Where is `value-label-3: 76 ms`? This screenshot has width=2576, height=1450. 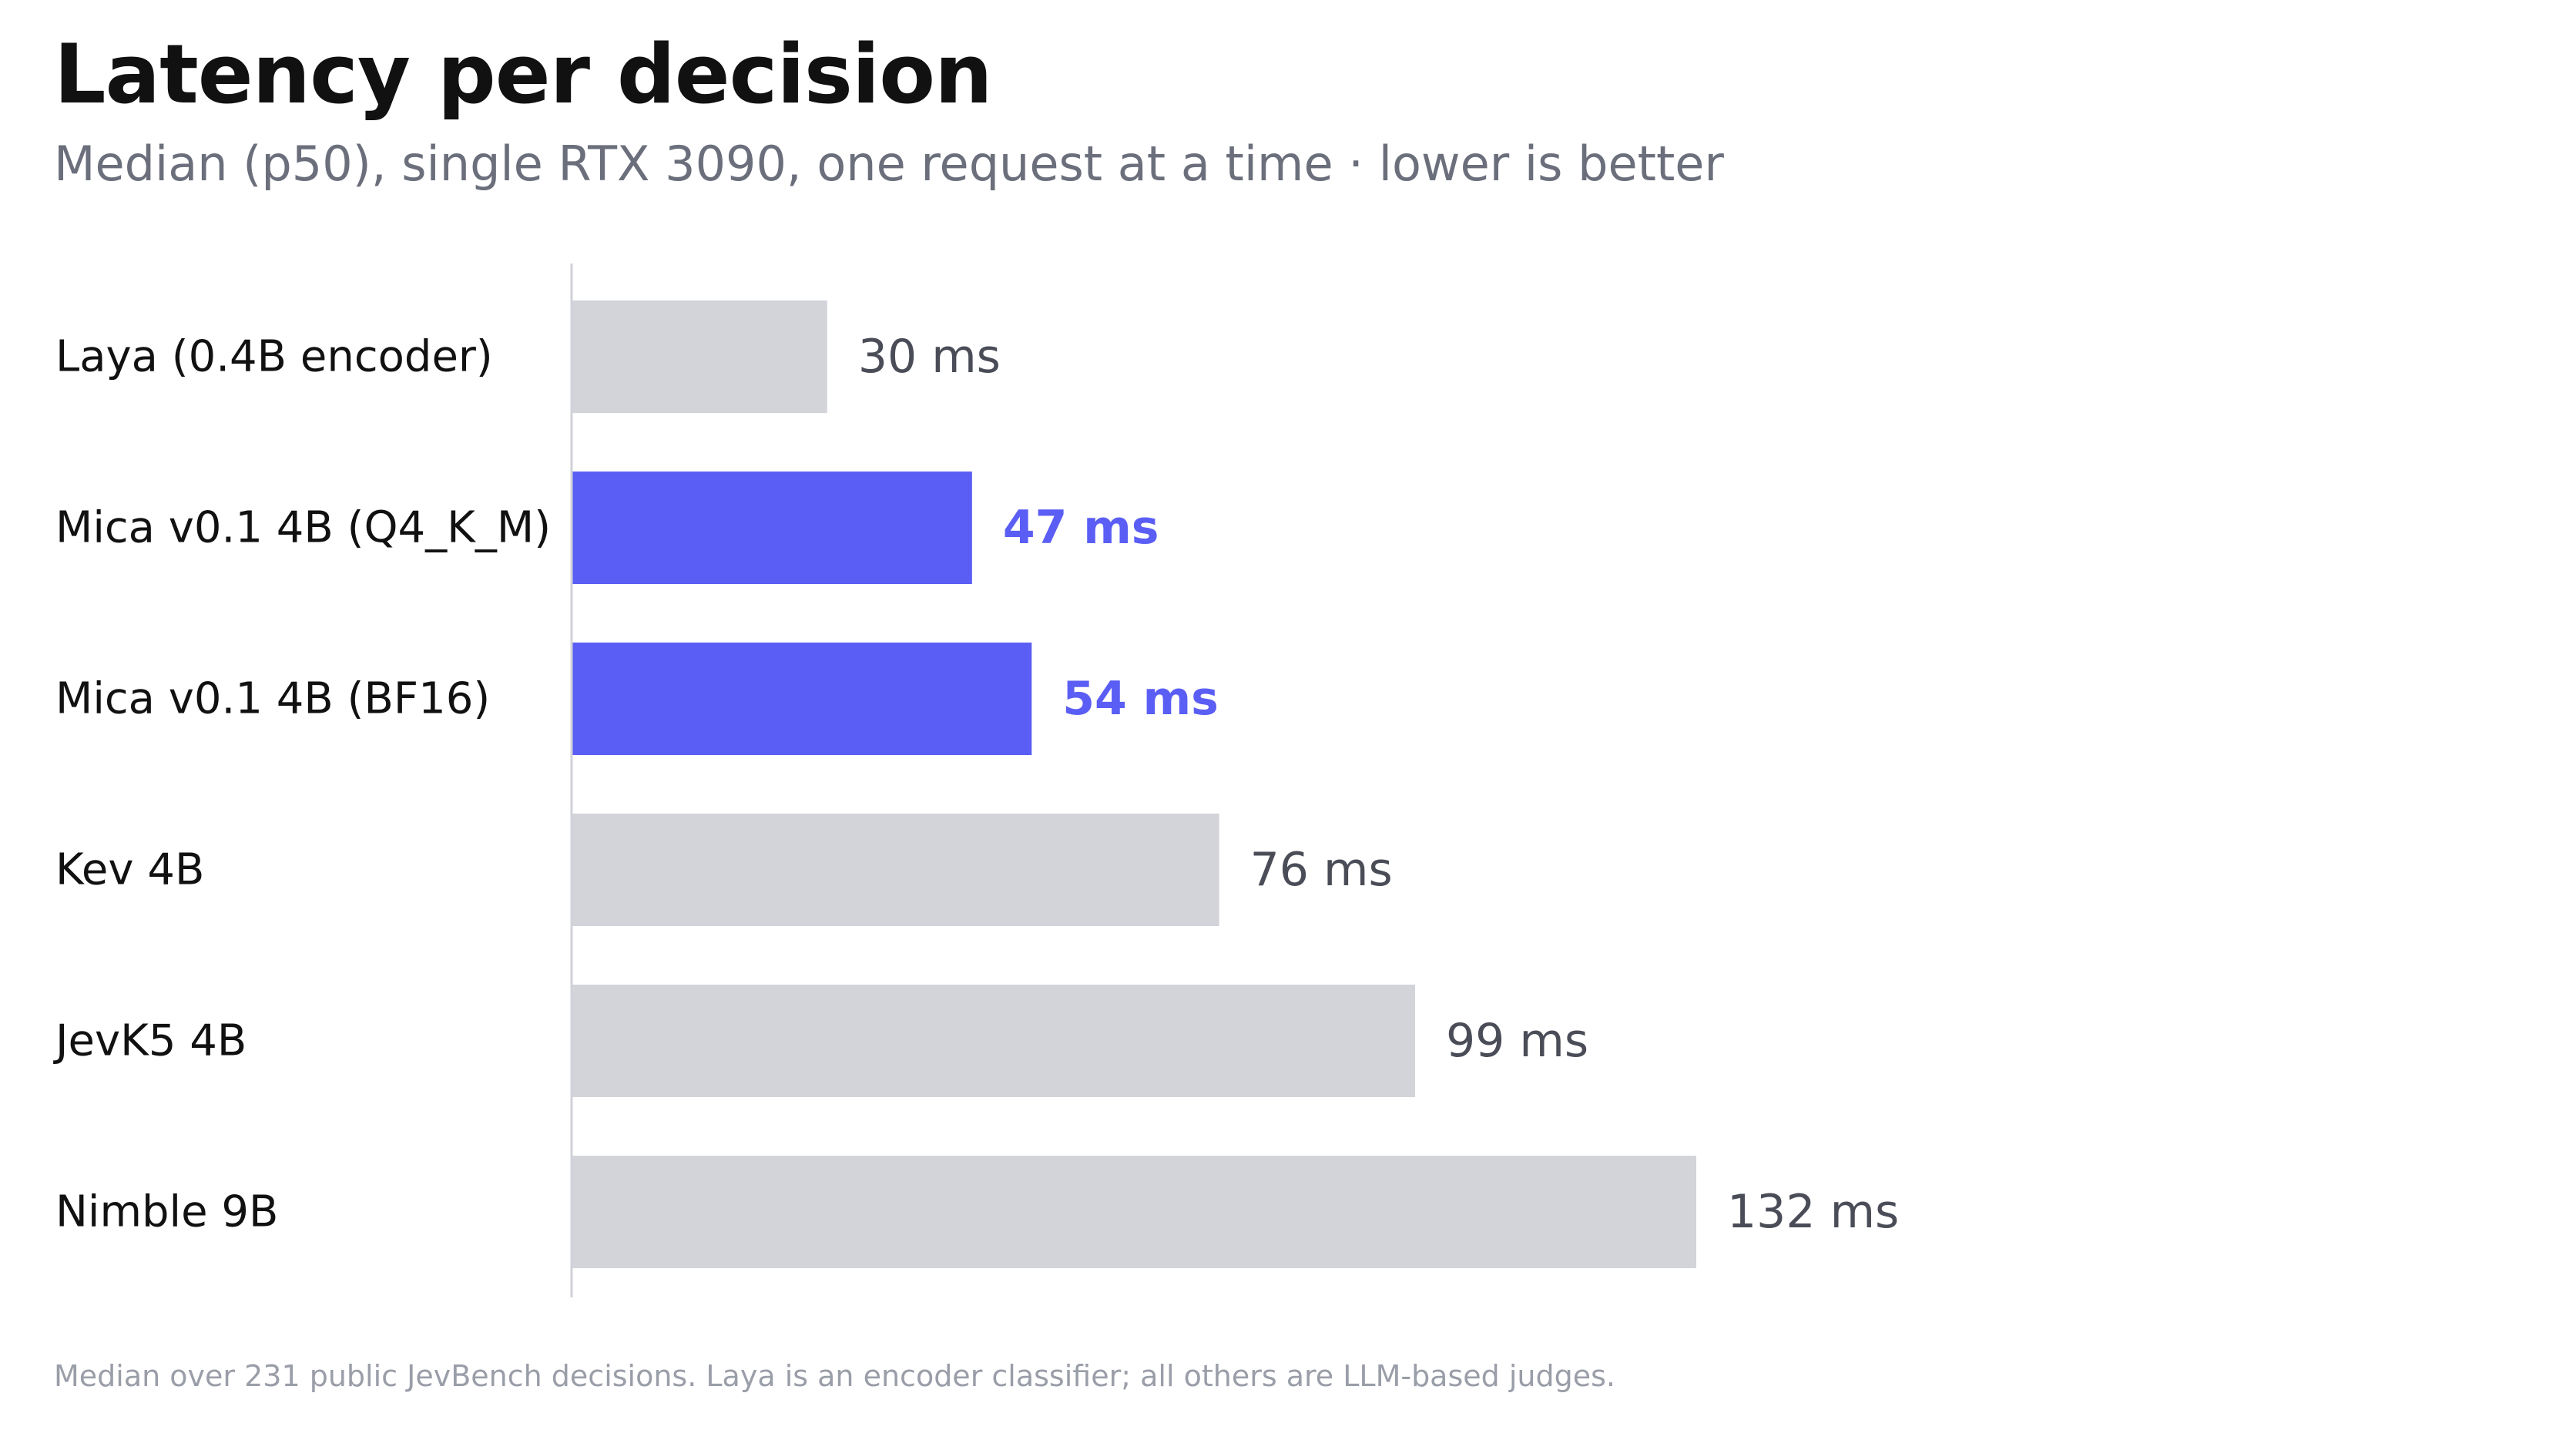 value-label-3: 76 ms is located at coordinates (1321, 870).